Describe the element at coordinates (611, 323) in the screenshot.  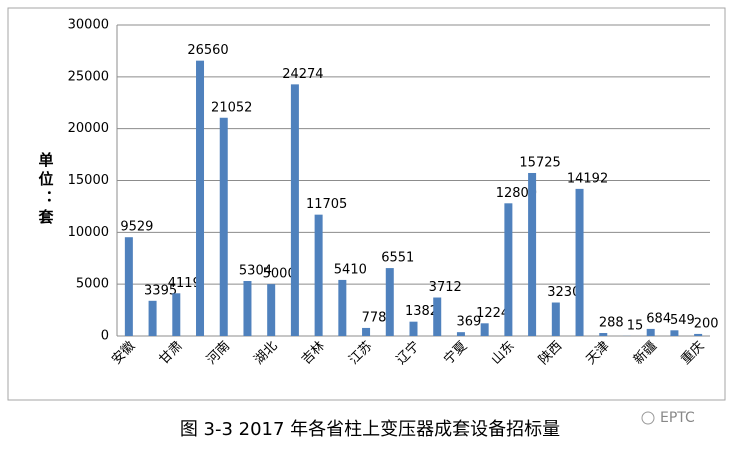
I see `data-label: 288` at that location.